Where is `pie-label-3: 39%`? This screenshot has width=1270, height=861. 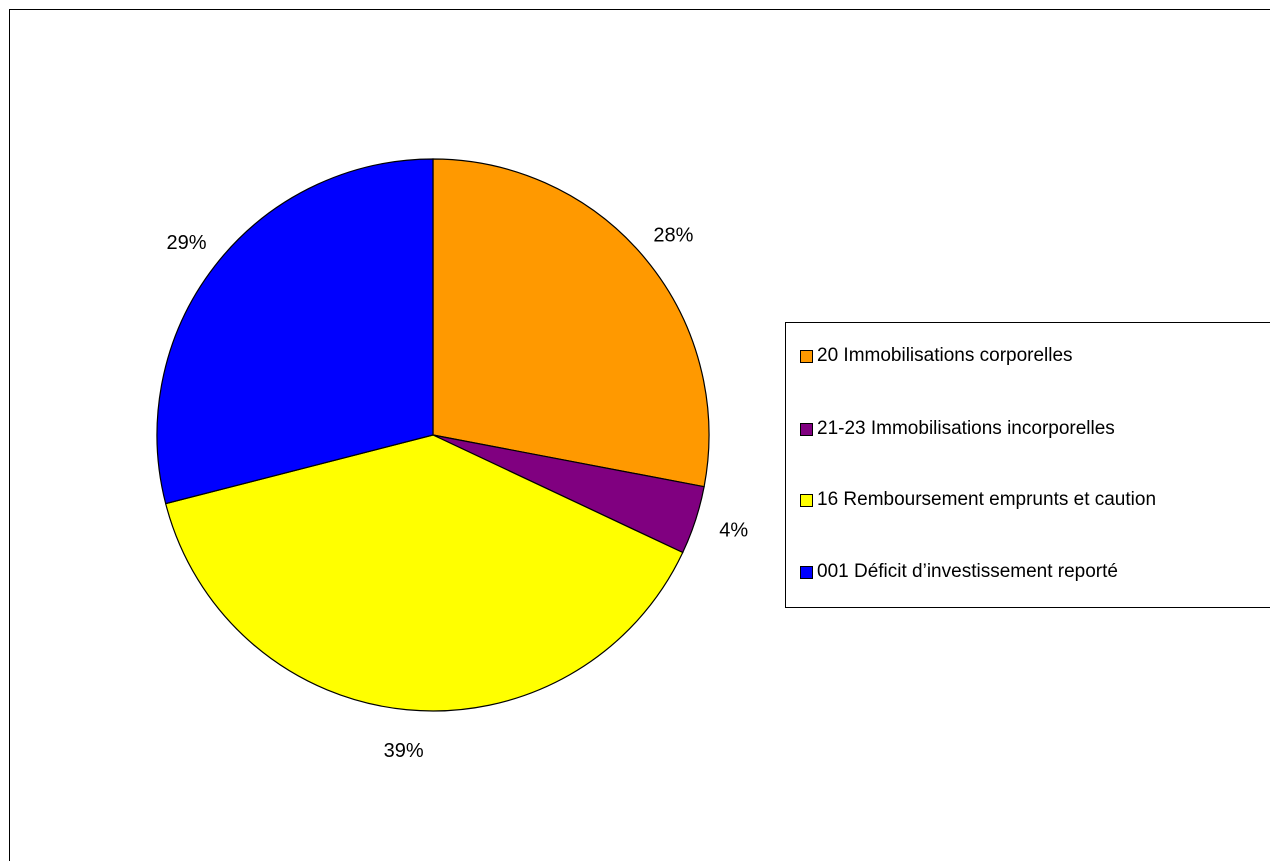
pie-label-3: 39% is located at coordinates (404, 751).